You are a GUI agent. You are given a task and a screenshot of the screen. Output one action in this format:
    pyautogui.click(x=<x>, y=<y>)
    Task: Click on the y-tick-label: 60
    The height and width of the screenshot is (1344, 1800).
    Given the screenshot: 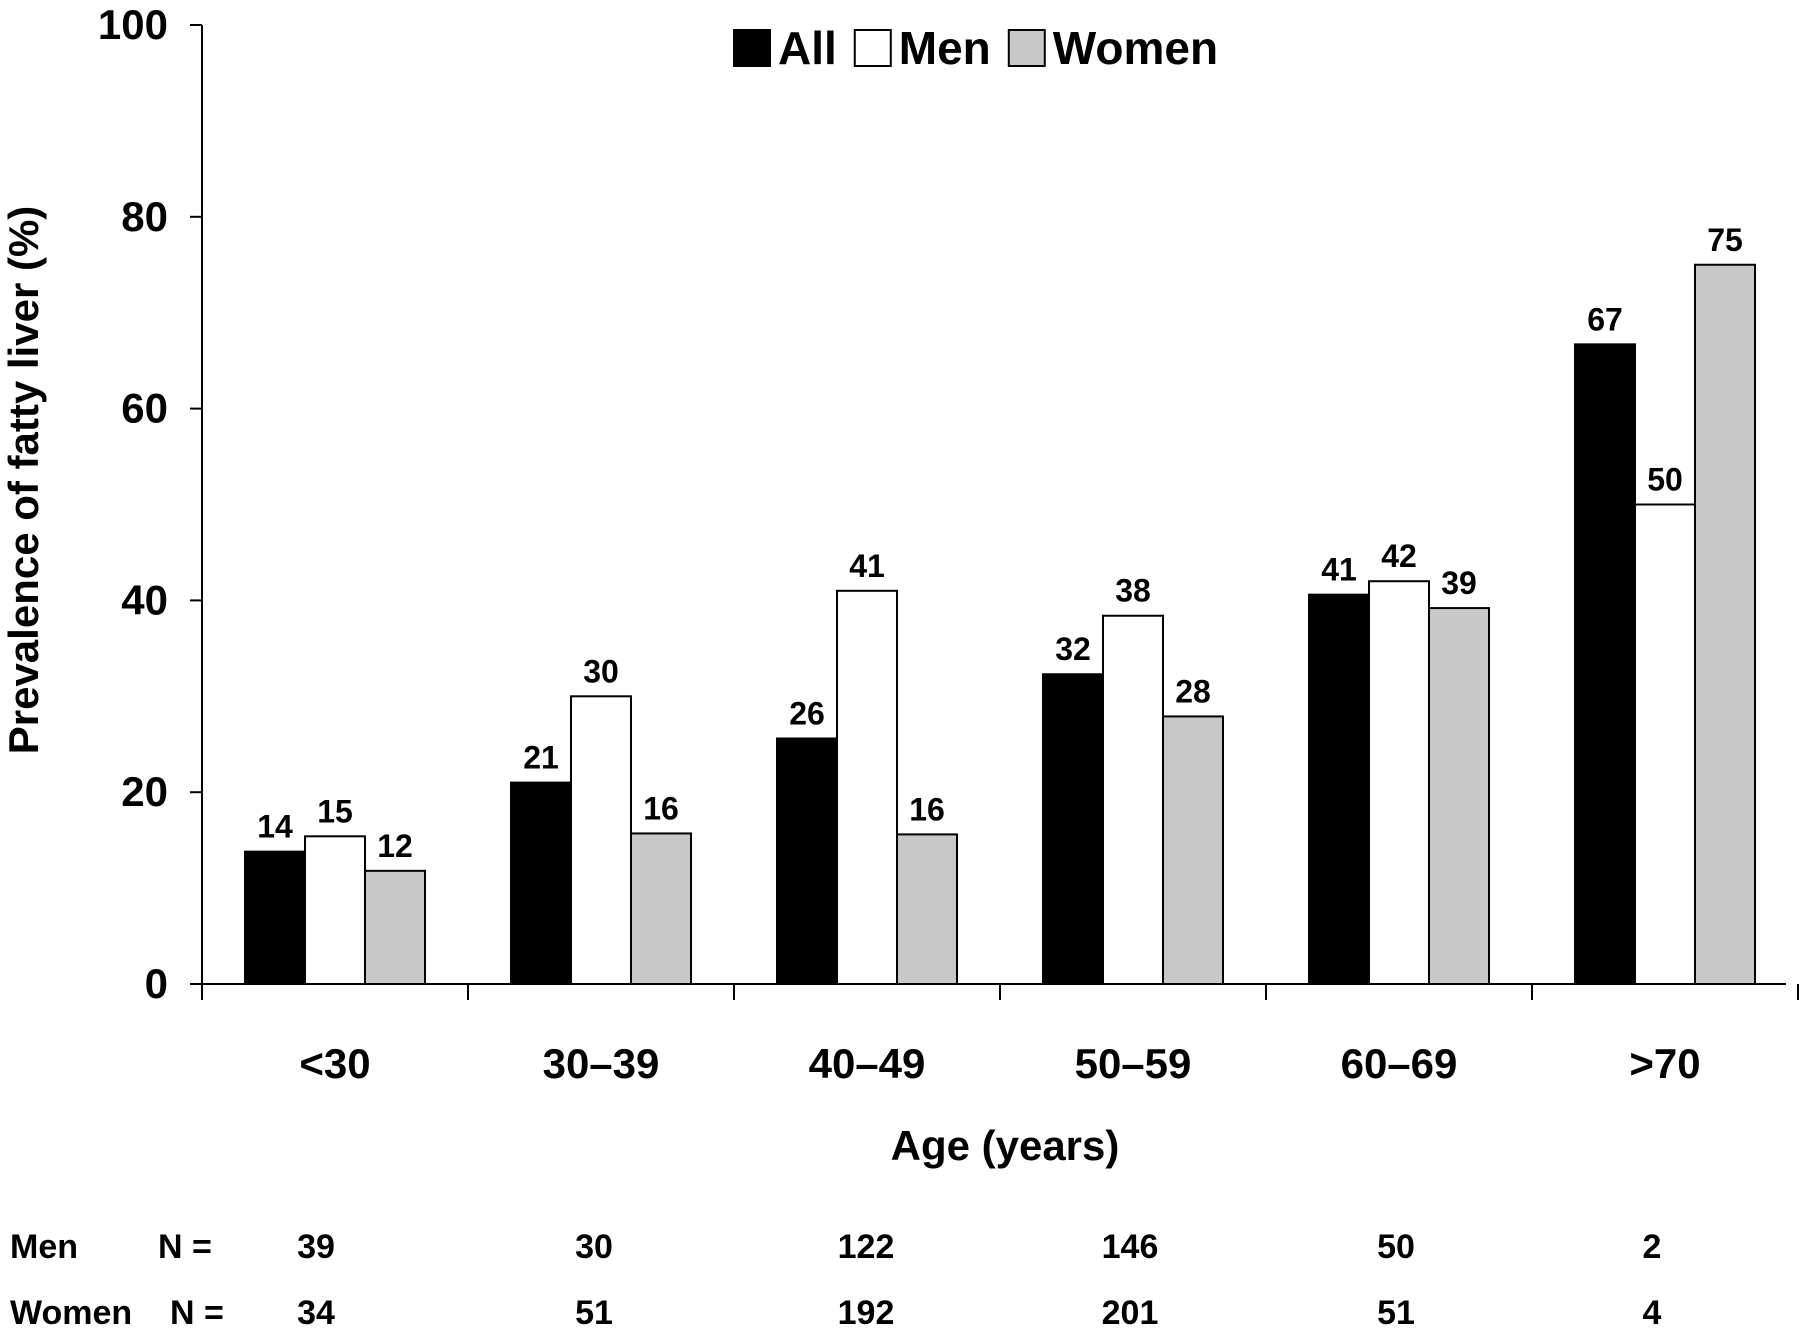 What is the action you would take?
    pyautogui.click(x=144, y=408)
    